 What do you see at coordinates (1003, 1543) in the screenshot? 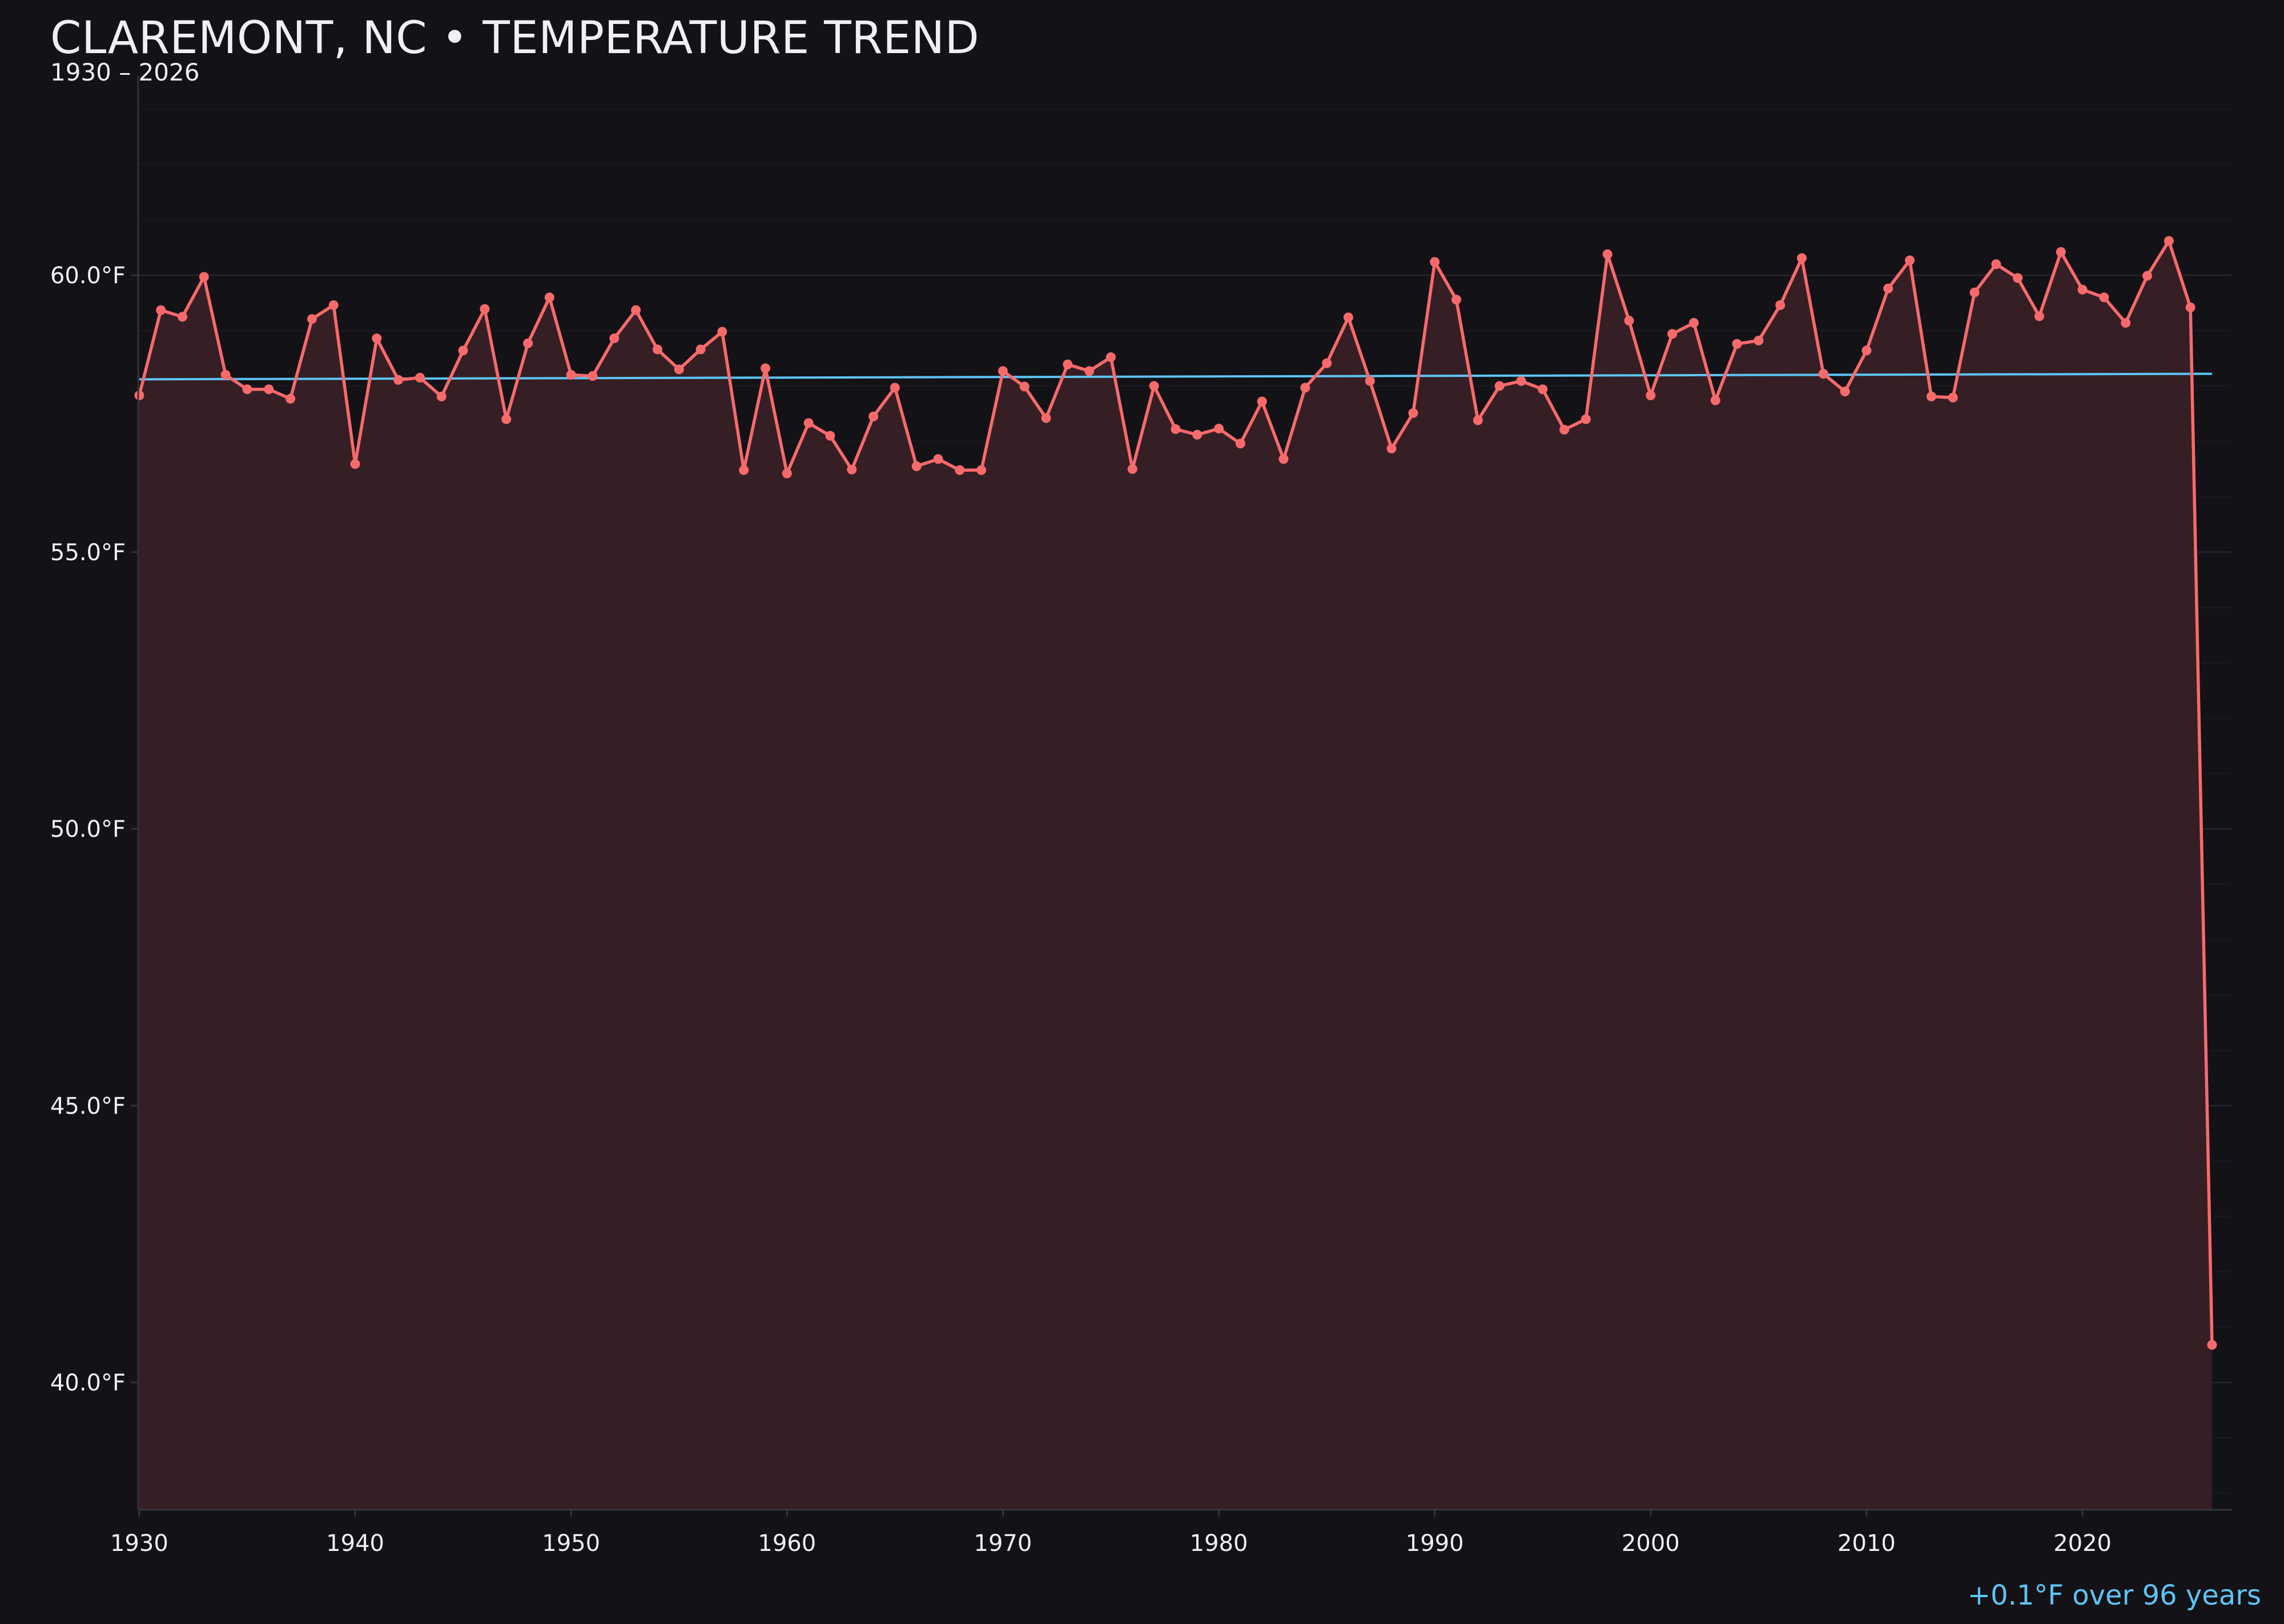
I see `x-tick-label: 1970` at bounding box center [1003, 1543].